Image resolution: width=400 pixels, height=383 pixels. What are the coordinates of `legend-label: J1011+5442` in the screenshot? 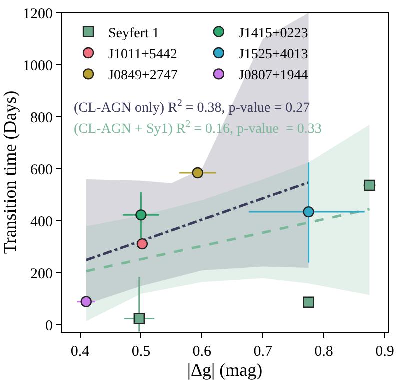 It's located at (143, 54).